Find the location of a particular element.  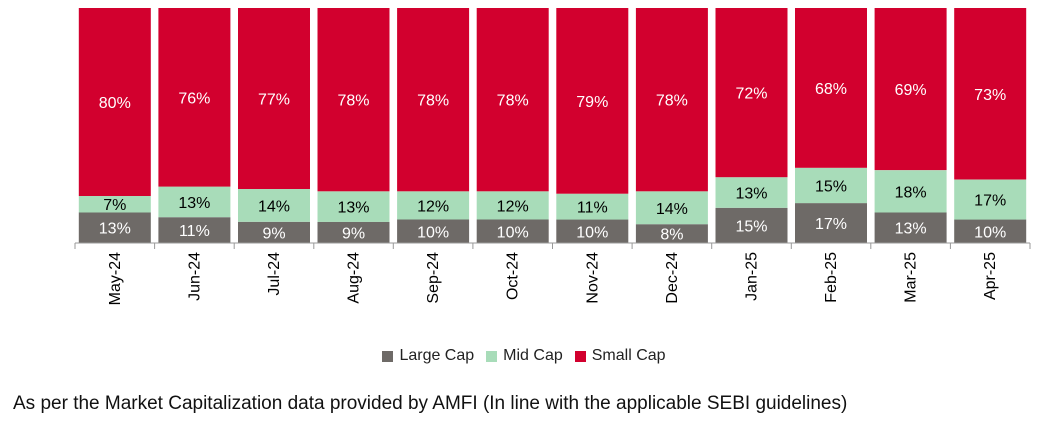

legend-label-mid: Mid Cap is located at coordinates (533, 355).